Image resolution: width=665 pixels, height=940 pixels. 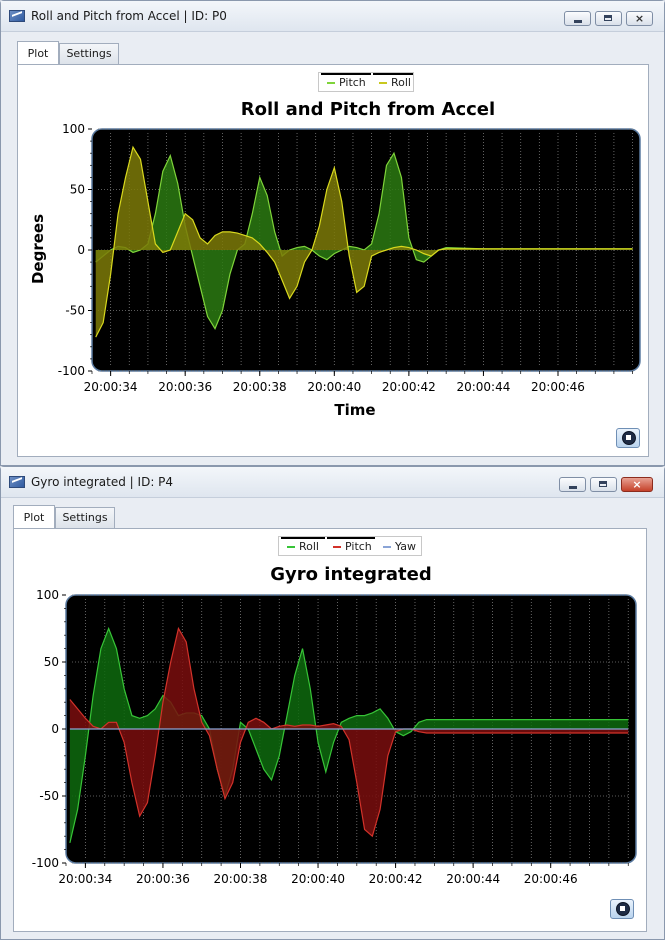 I want to click on legend-item-yaw: Yaw, so click(x=399, y=546).